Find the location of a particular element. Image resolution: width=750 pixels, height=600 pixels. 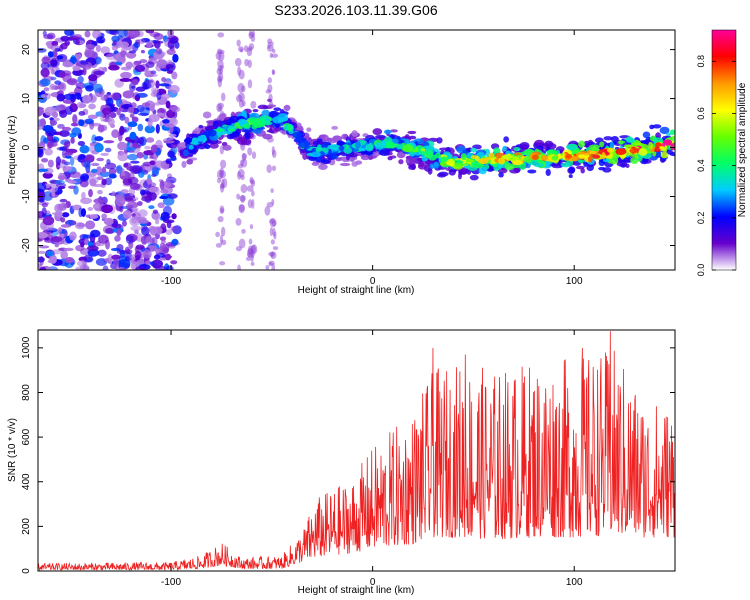

spectrogram-y-tick-label: 10 is located at coordinates (26, 99).